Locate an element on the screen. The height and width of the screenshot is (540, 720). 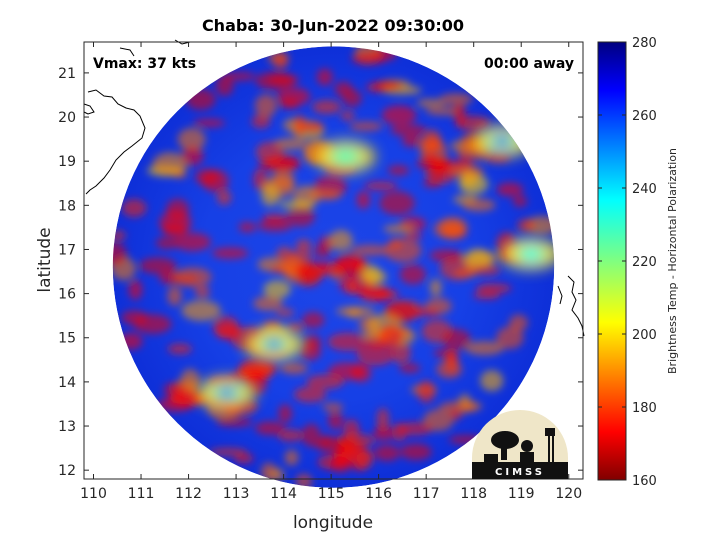
svg-text: CIMSS is located at coordinates (520, 472).